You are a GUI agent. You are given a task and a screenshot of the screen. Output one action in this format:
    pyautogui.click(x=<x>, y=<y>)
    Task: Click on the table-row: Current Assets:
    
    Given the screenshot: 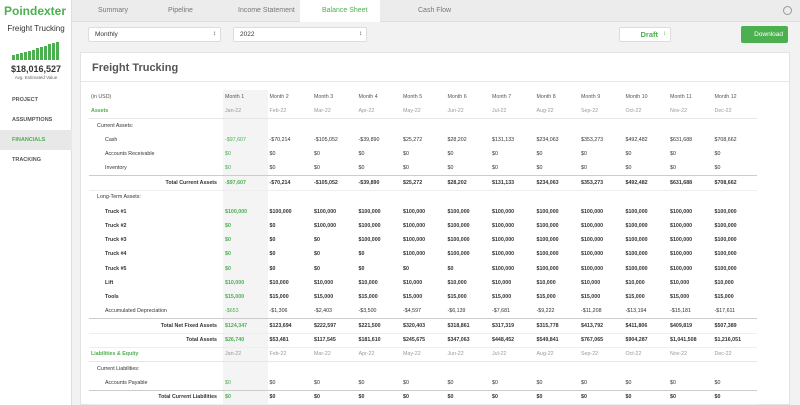 What is the action you would take?
    pyautogui.click(x=423, y=125)
    